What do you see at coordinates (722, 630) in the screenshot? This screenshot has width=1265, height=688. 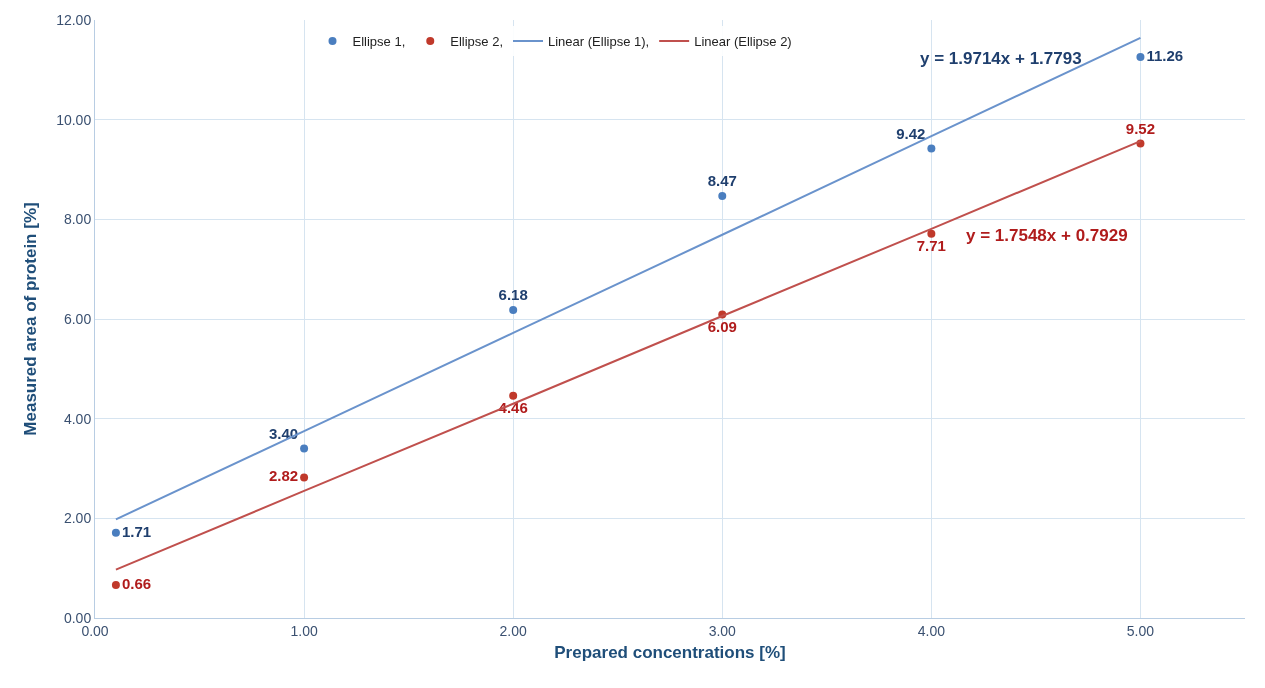 I see `x-tick-label: 3.00` at bounding box center [722, 630].